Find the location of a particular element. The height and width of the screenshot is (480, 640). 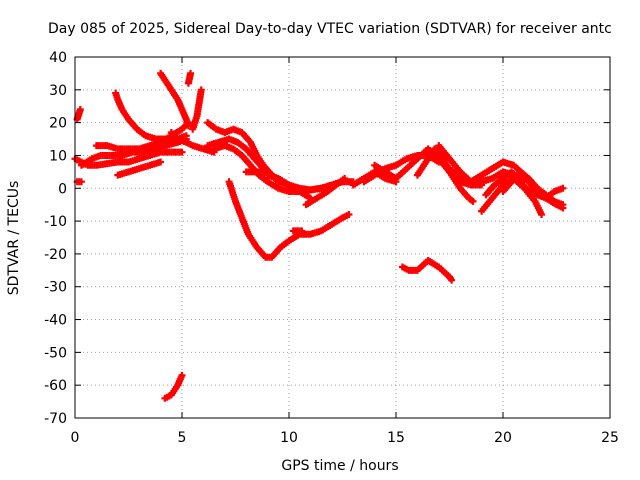

y-tick-label: 10 is located at coordinates (58, 156).